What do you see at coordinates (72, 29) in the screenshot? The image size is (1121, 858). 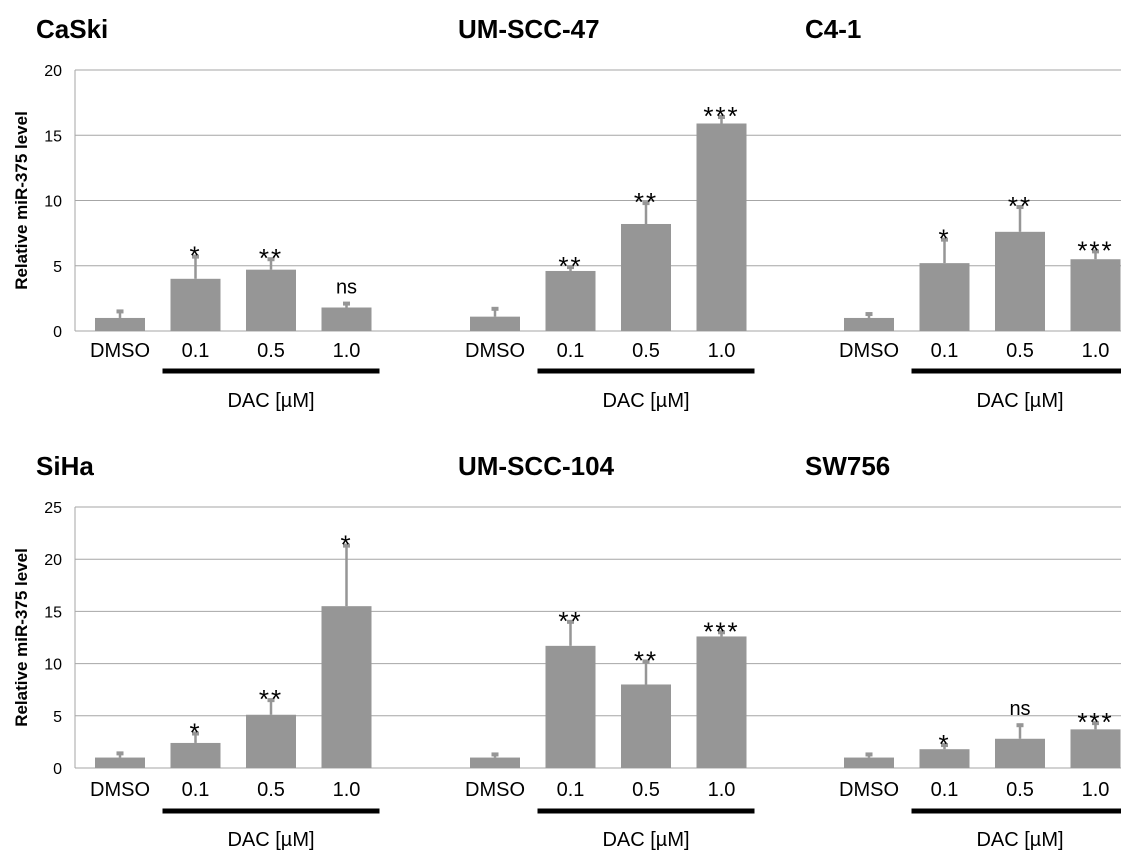 I see `panel-title: CaSki` at bounding box center [72, 29].